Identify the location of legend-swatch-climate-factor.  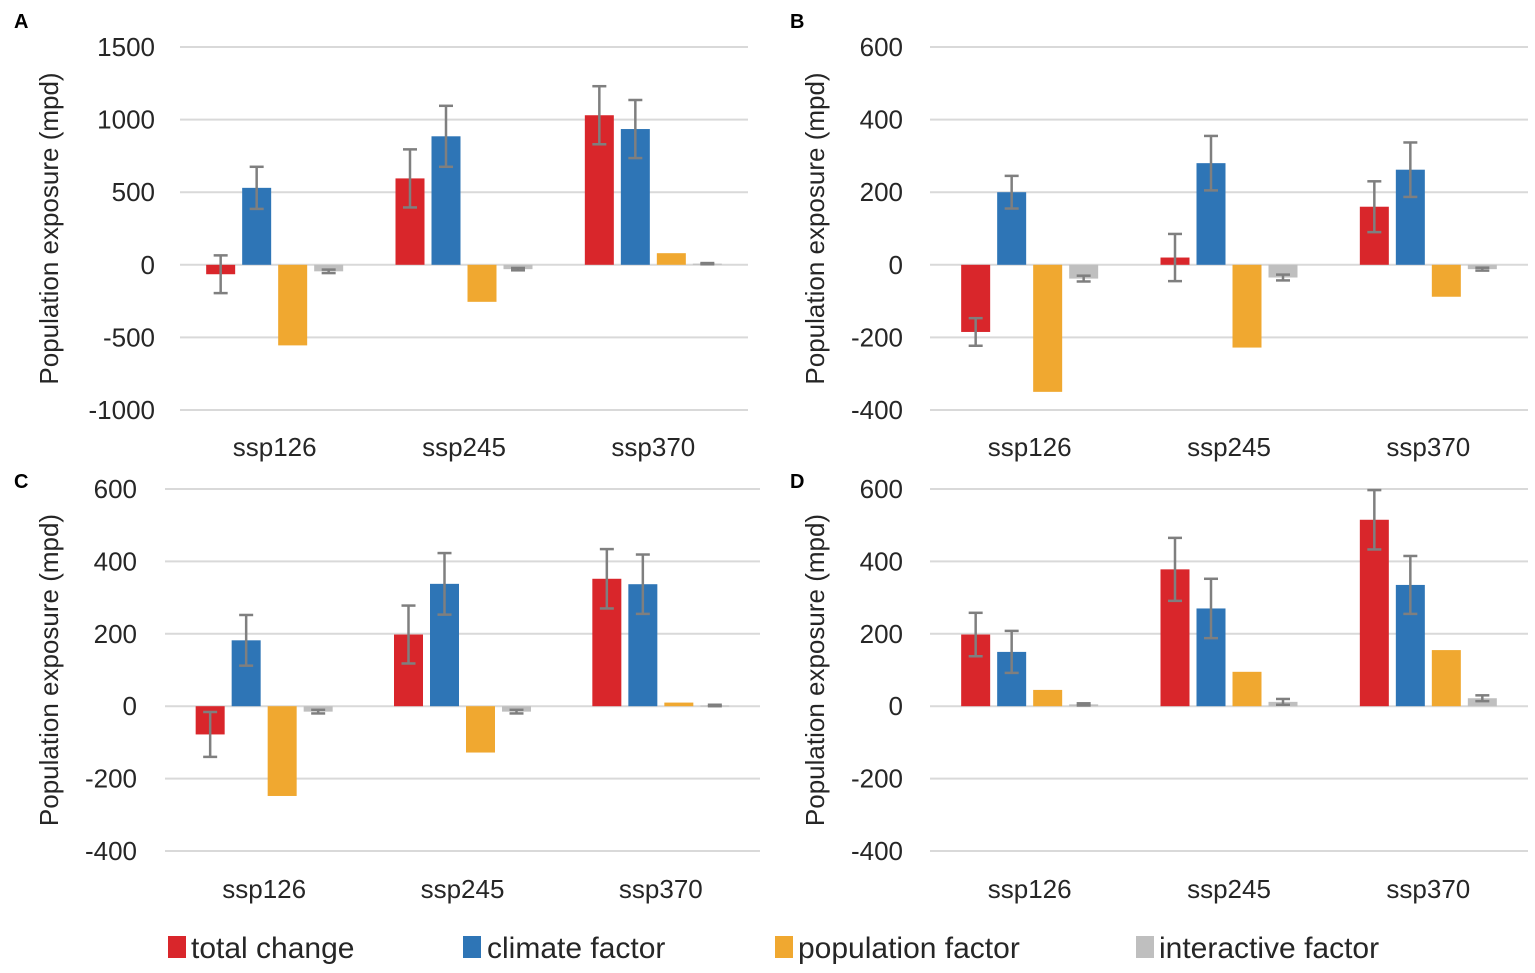
(472, 947).